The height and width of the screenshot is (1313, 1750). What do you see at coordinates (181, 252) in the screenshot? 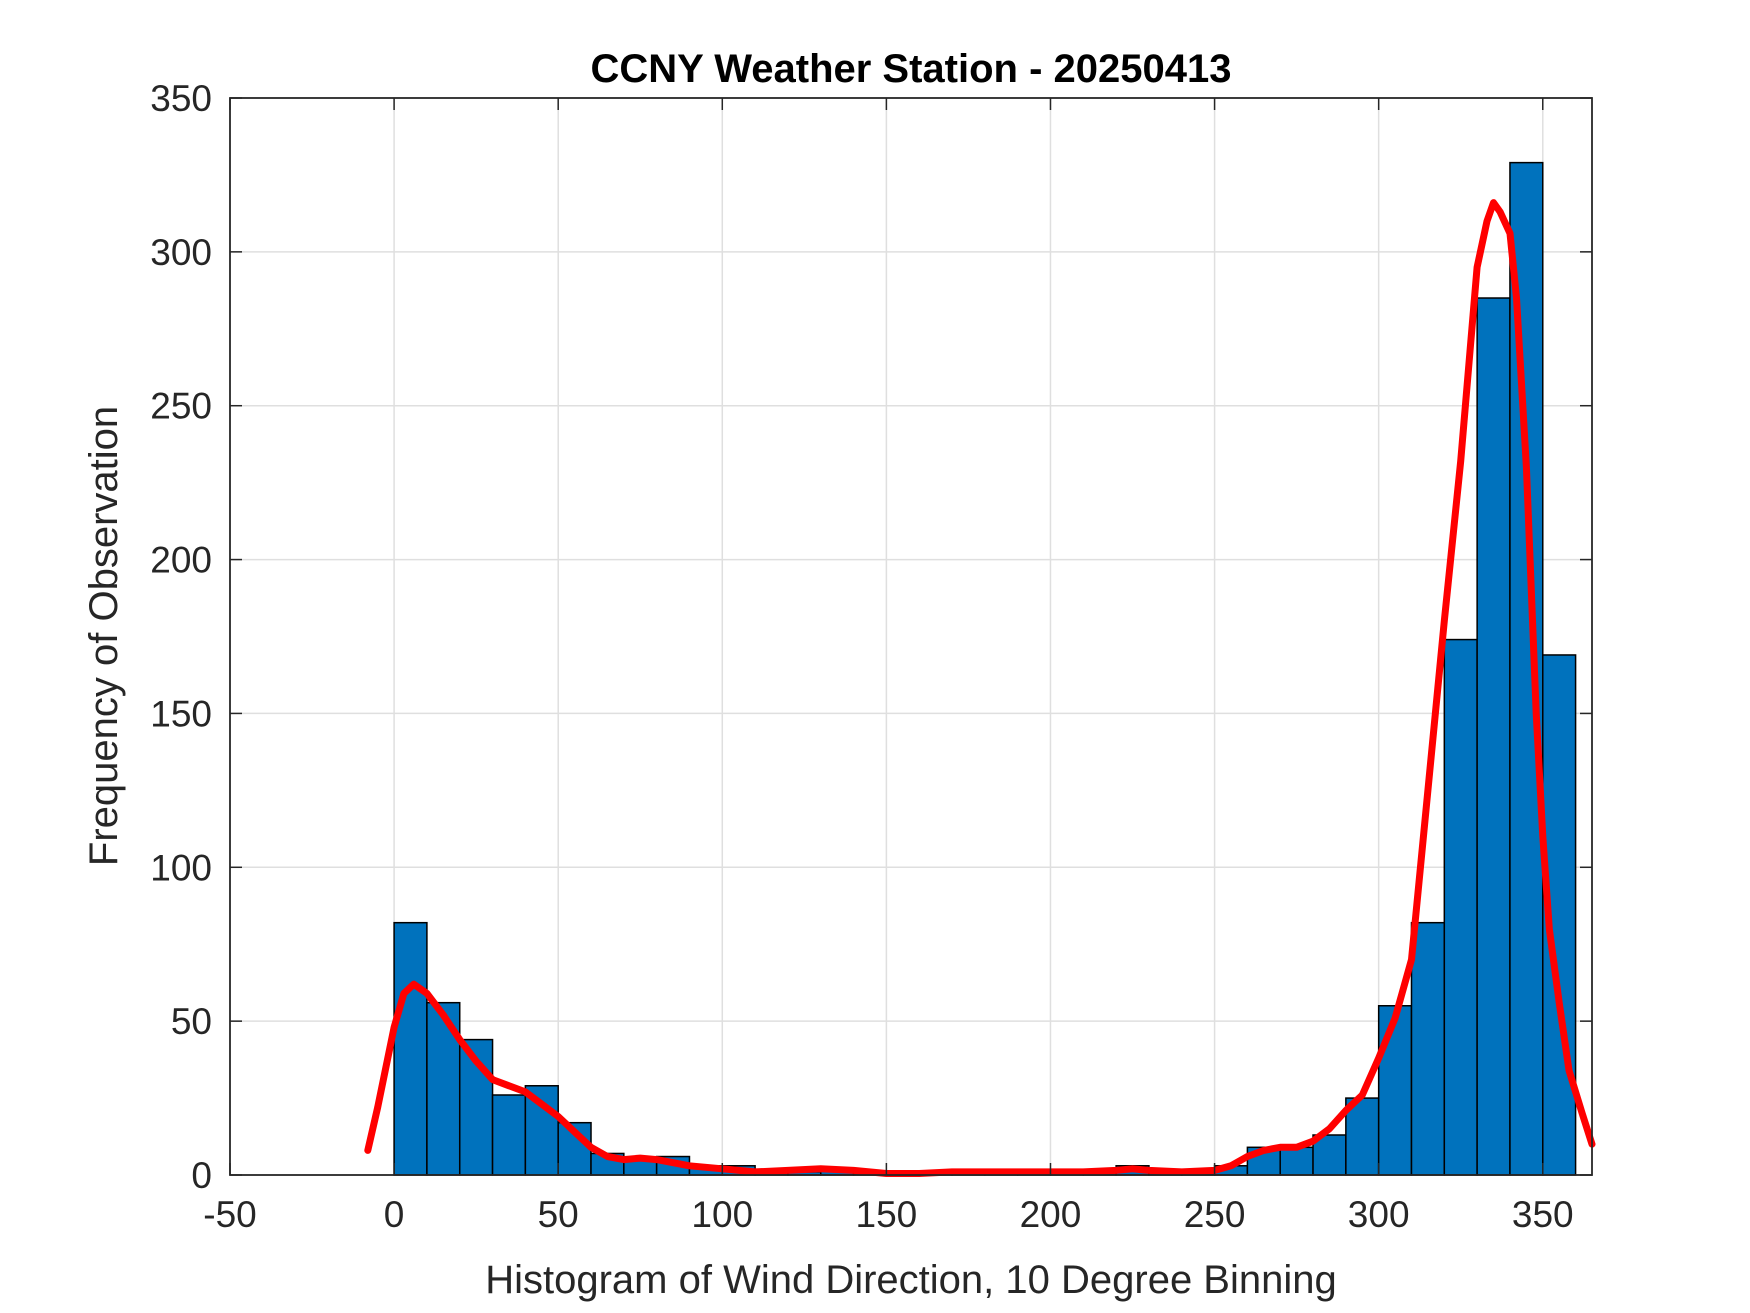
I see `y-tick-label: 300` at bounding box center [181, 252].